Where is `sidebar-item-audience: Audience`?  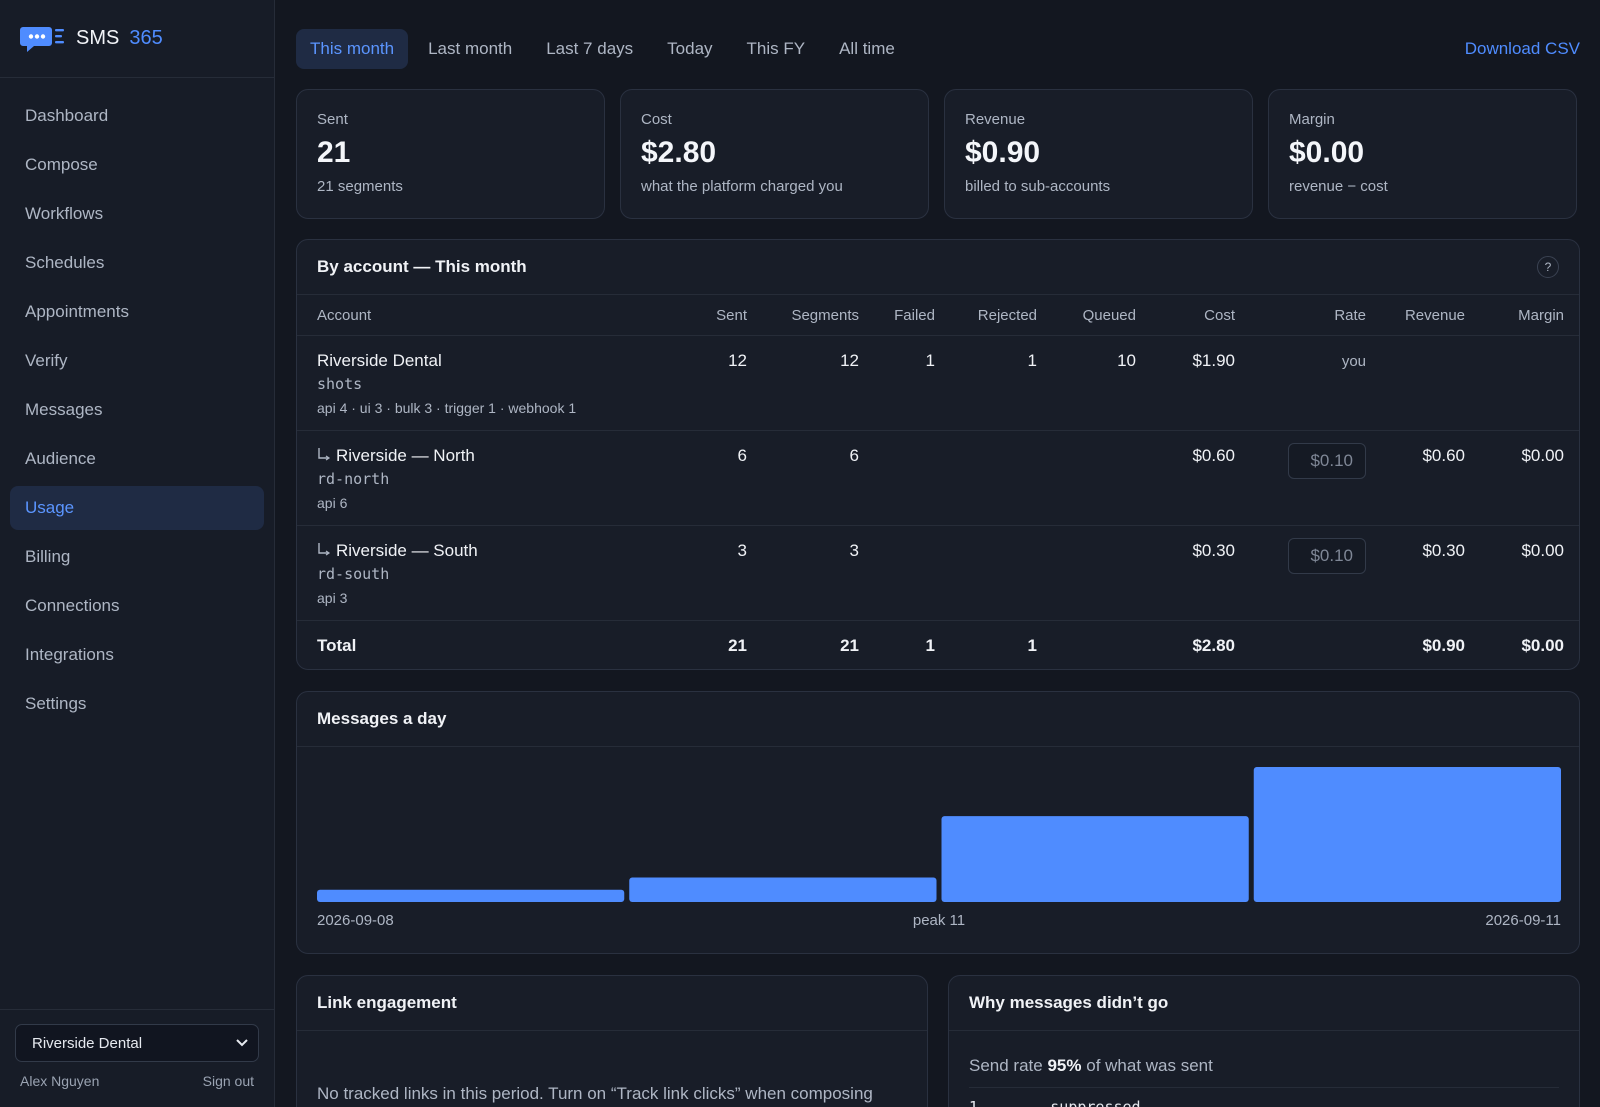
sidebar-item-audience: Audience is located at coordinates (60, 458).